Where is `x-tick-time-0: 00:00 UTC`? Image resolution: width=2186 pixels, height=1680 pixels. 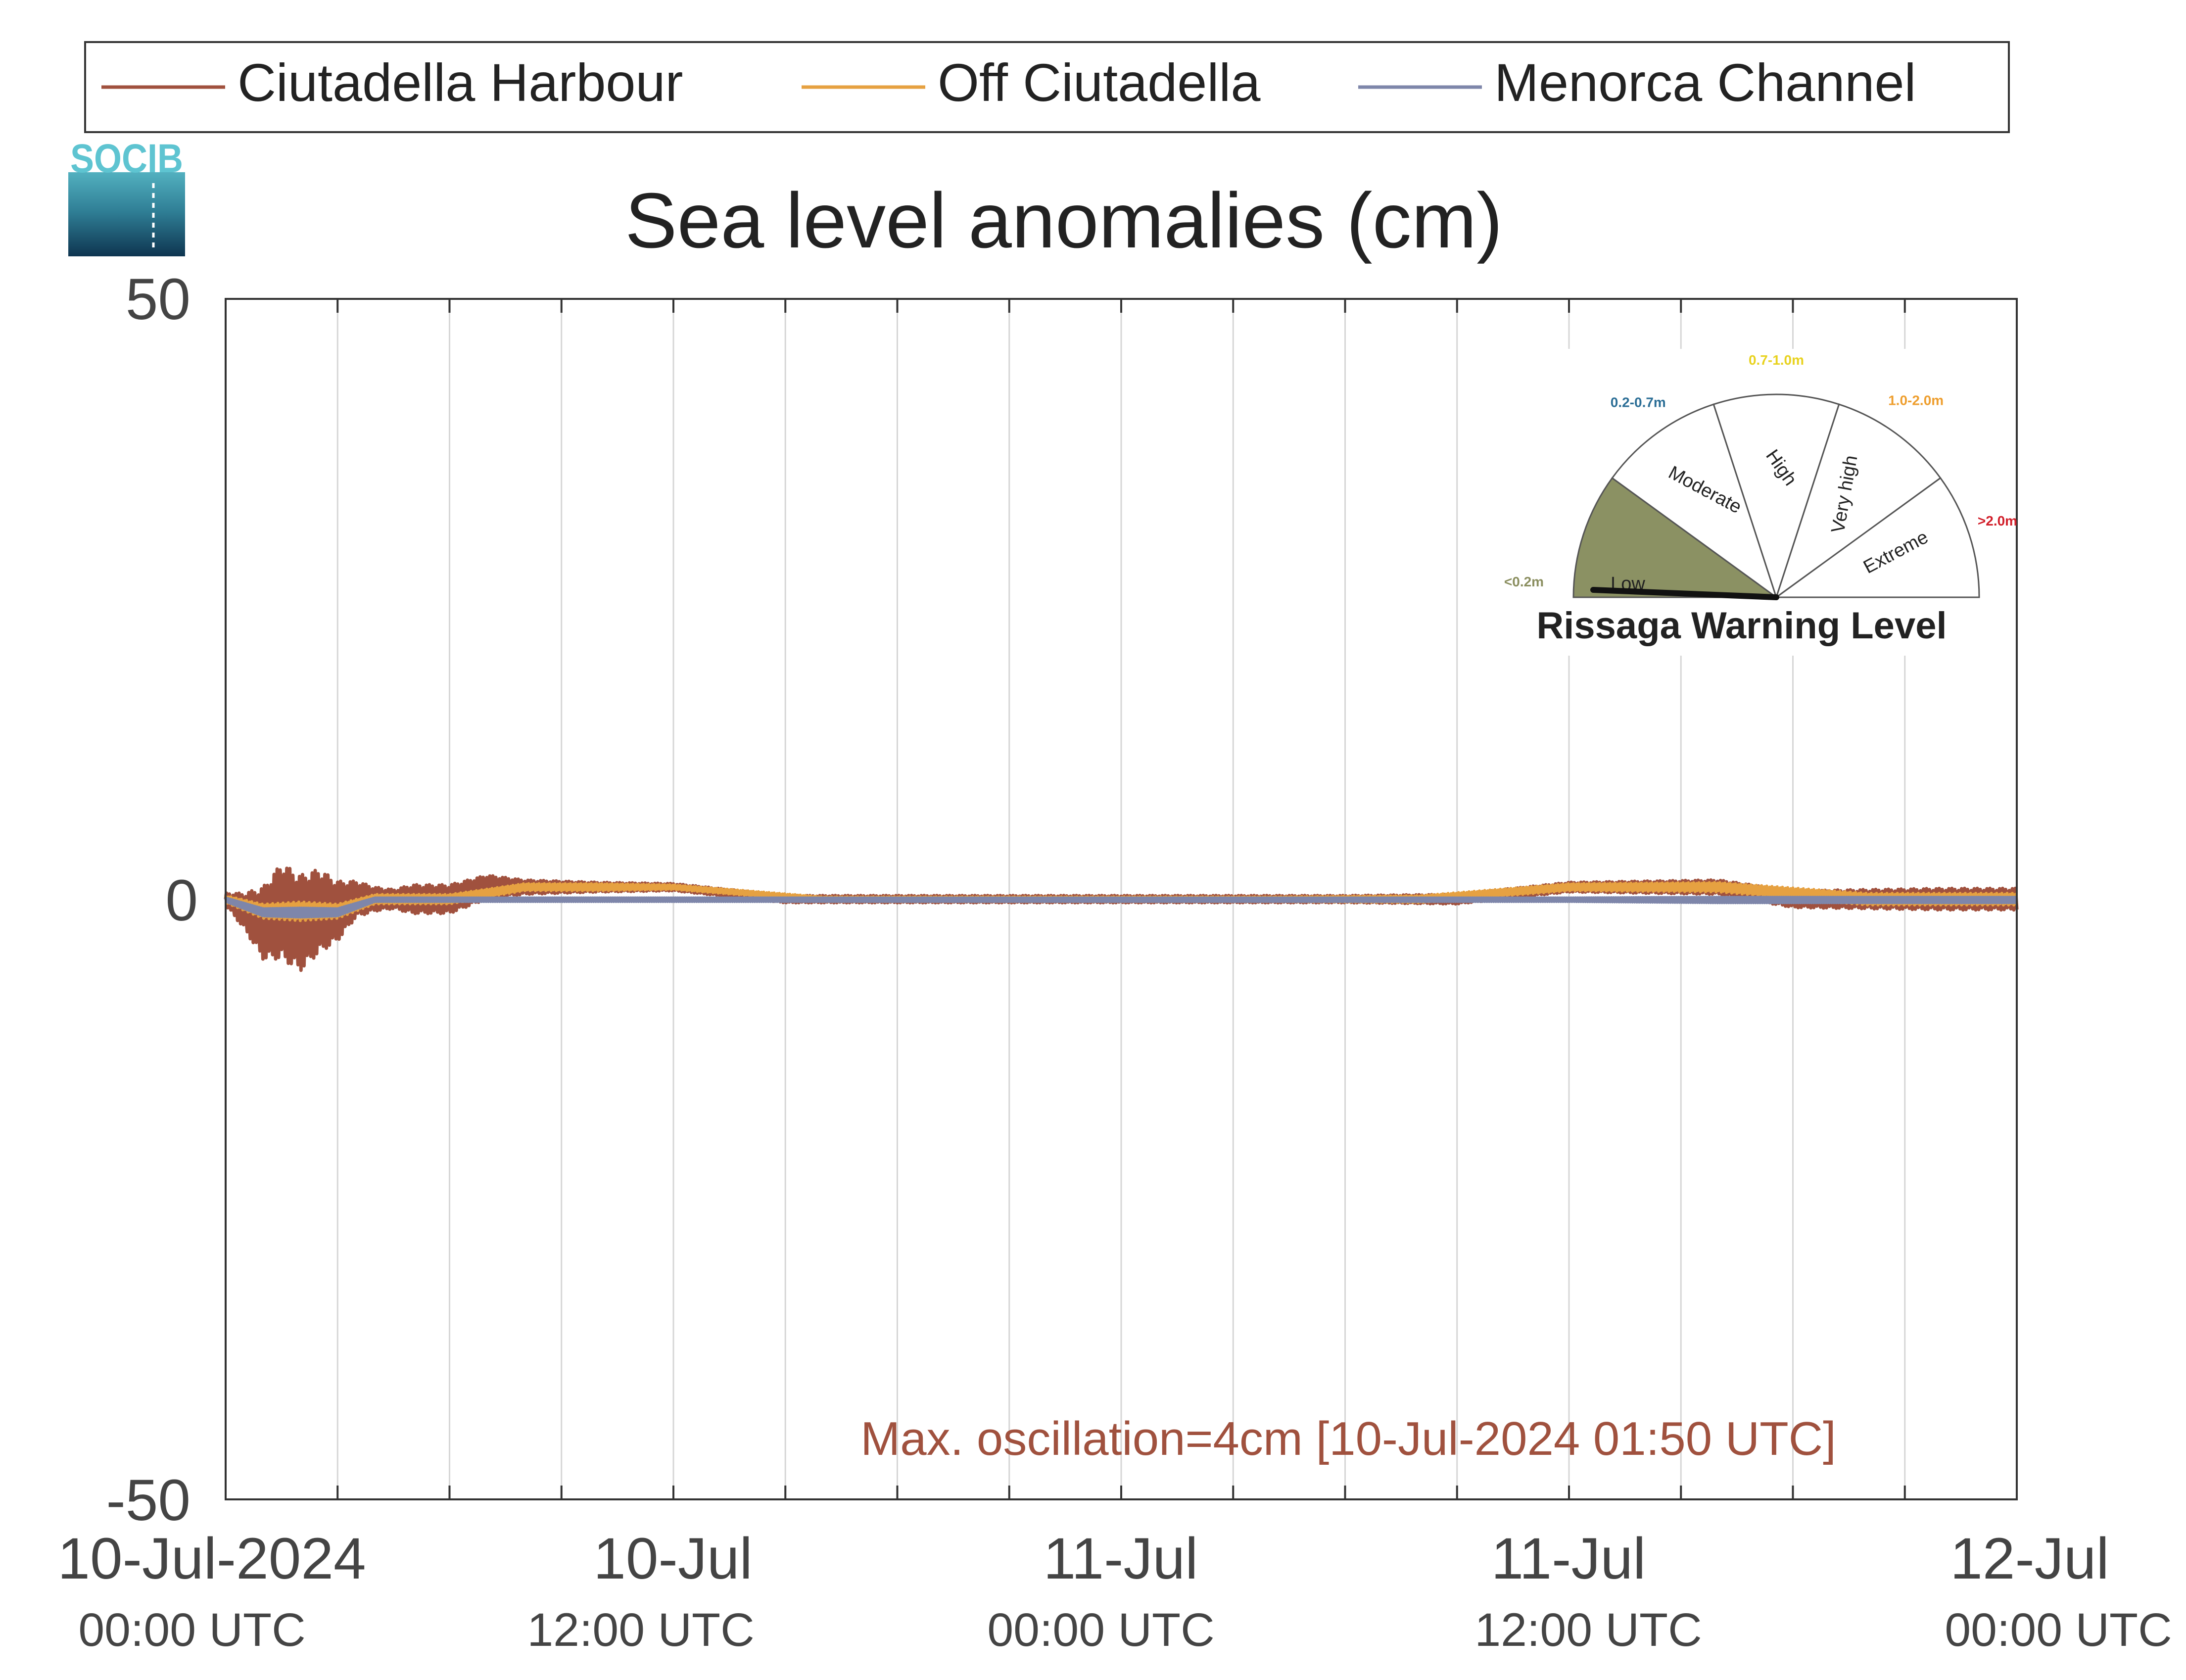 x-tick-time-0: 00:00 UTC is located at coordinates (192, 1630).